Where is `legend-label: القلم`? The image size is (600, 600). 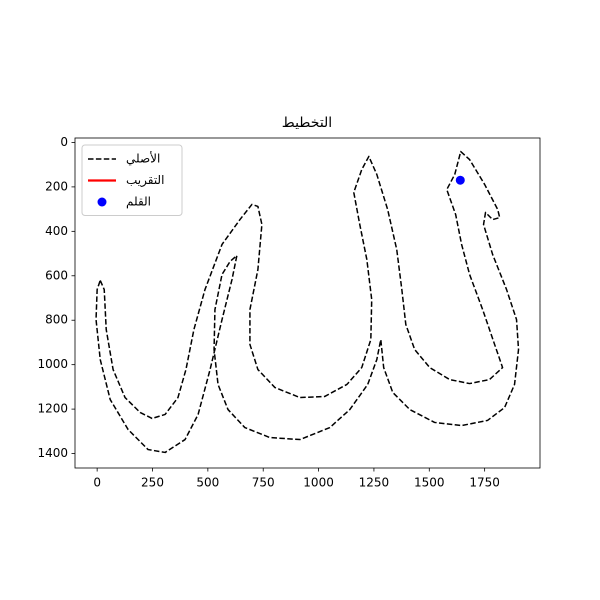
legend-label: القلم is located at coordinates (138, 202).